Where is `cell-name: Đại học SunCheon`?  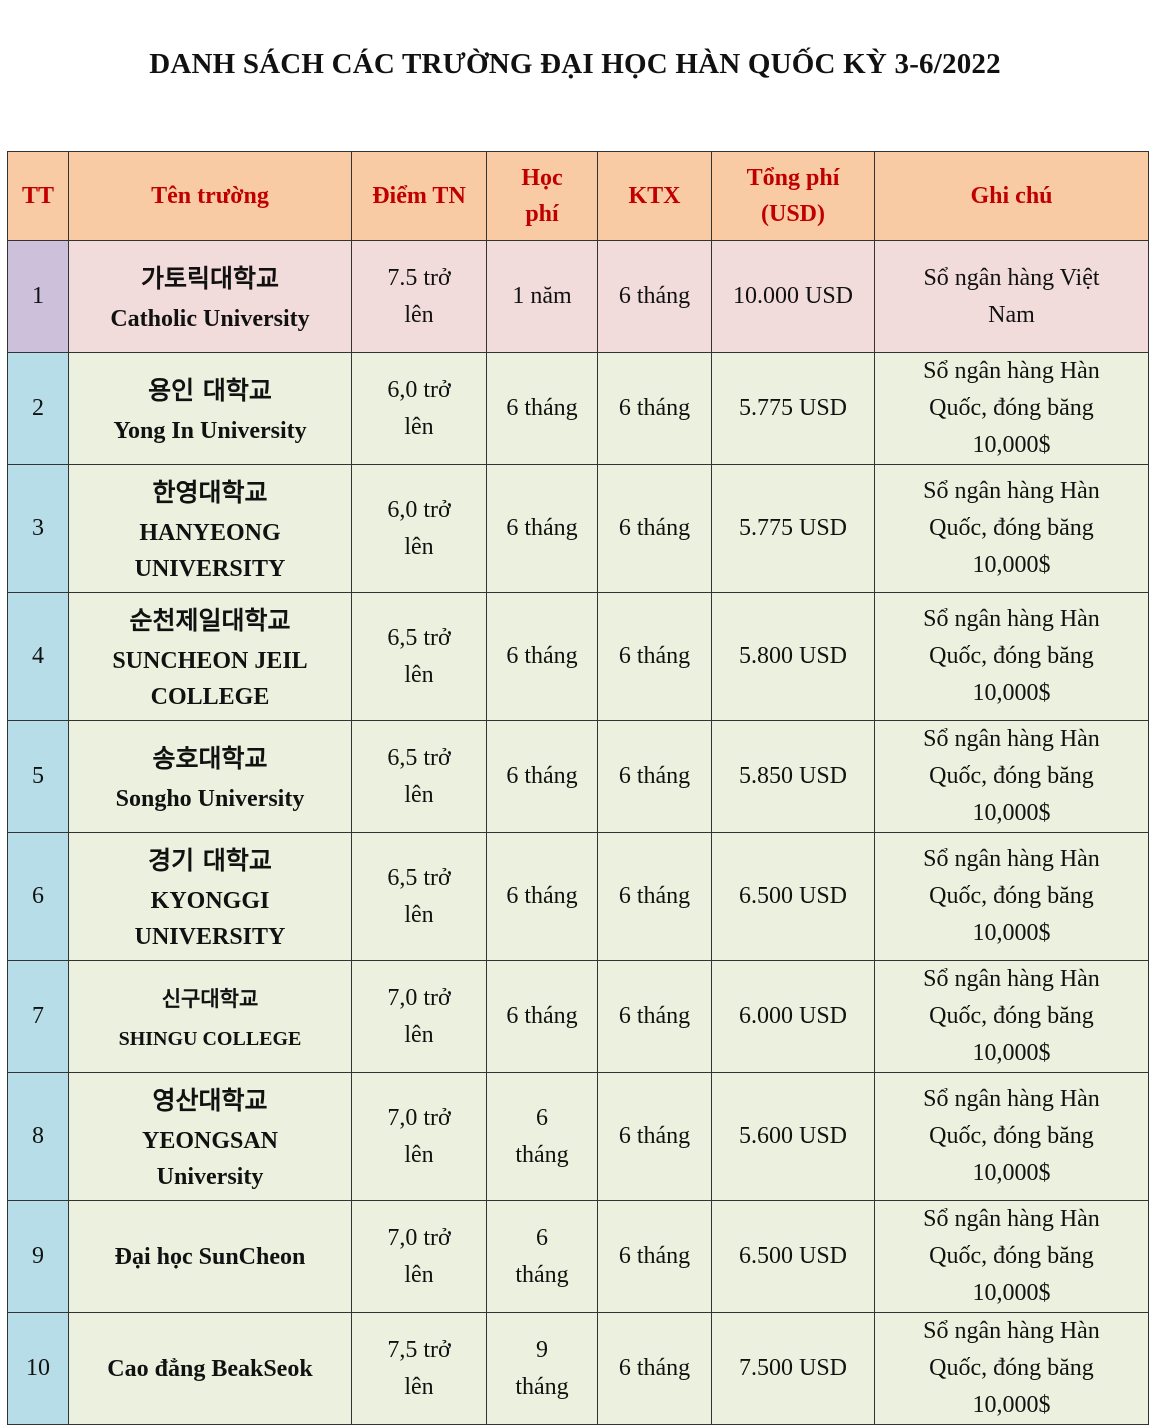 cell-name: Đại học SunCheon is located at coordinates (210, 1256).